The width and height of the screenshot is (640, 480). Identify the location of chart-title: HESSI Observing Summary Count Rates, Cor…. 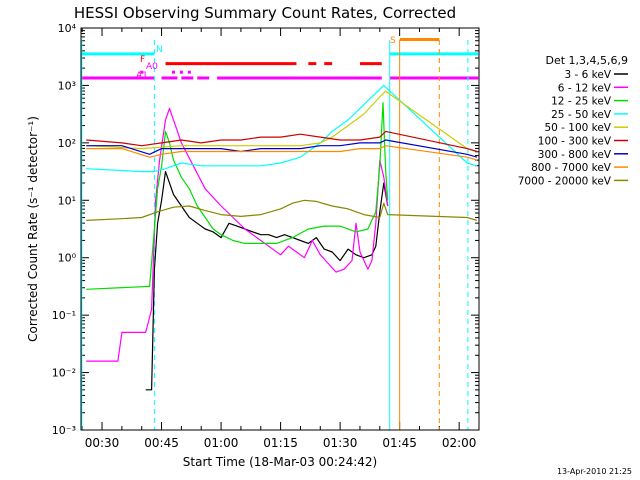
(265, 13).